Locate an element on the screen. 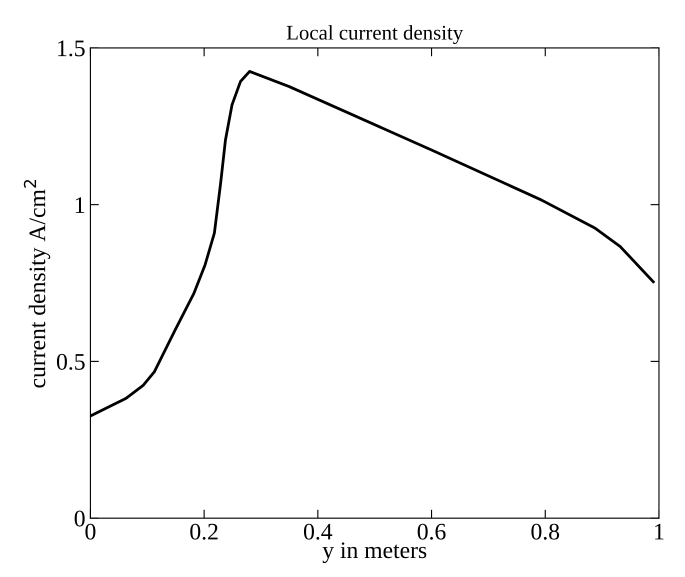  y-tick-label: 1.5 is located at coordinates (71, 48).